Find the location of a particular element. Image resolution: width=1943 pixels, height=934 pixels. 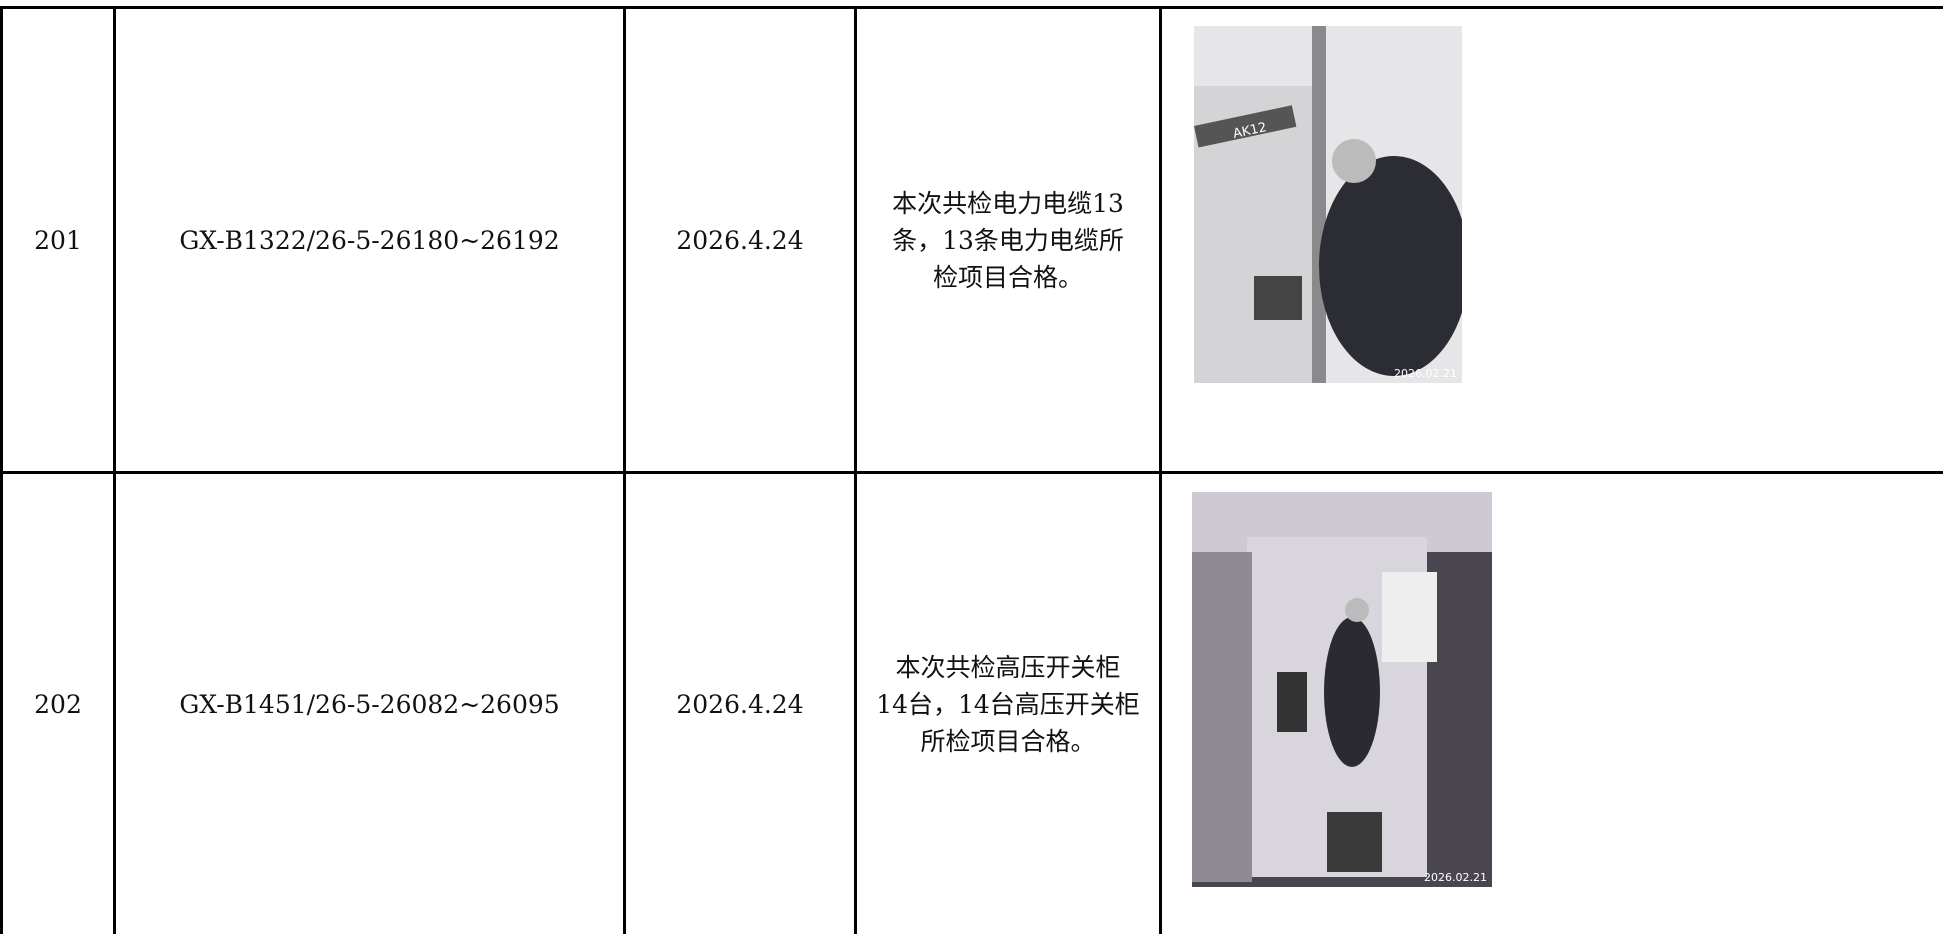

result-line: 14台，14台高压开关柜 is located at coordinates (1008, 704).